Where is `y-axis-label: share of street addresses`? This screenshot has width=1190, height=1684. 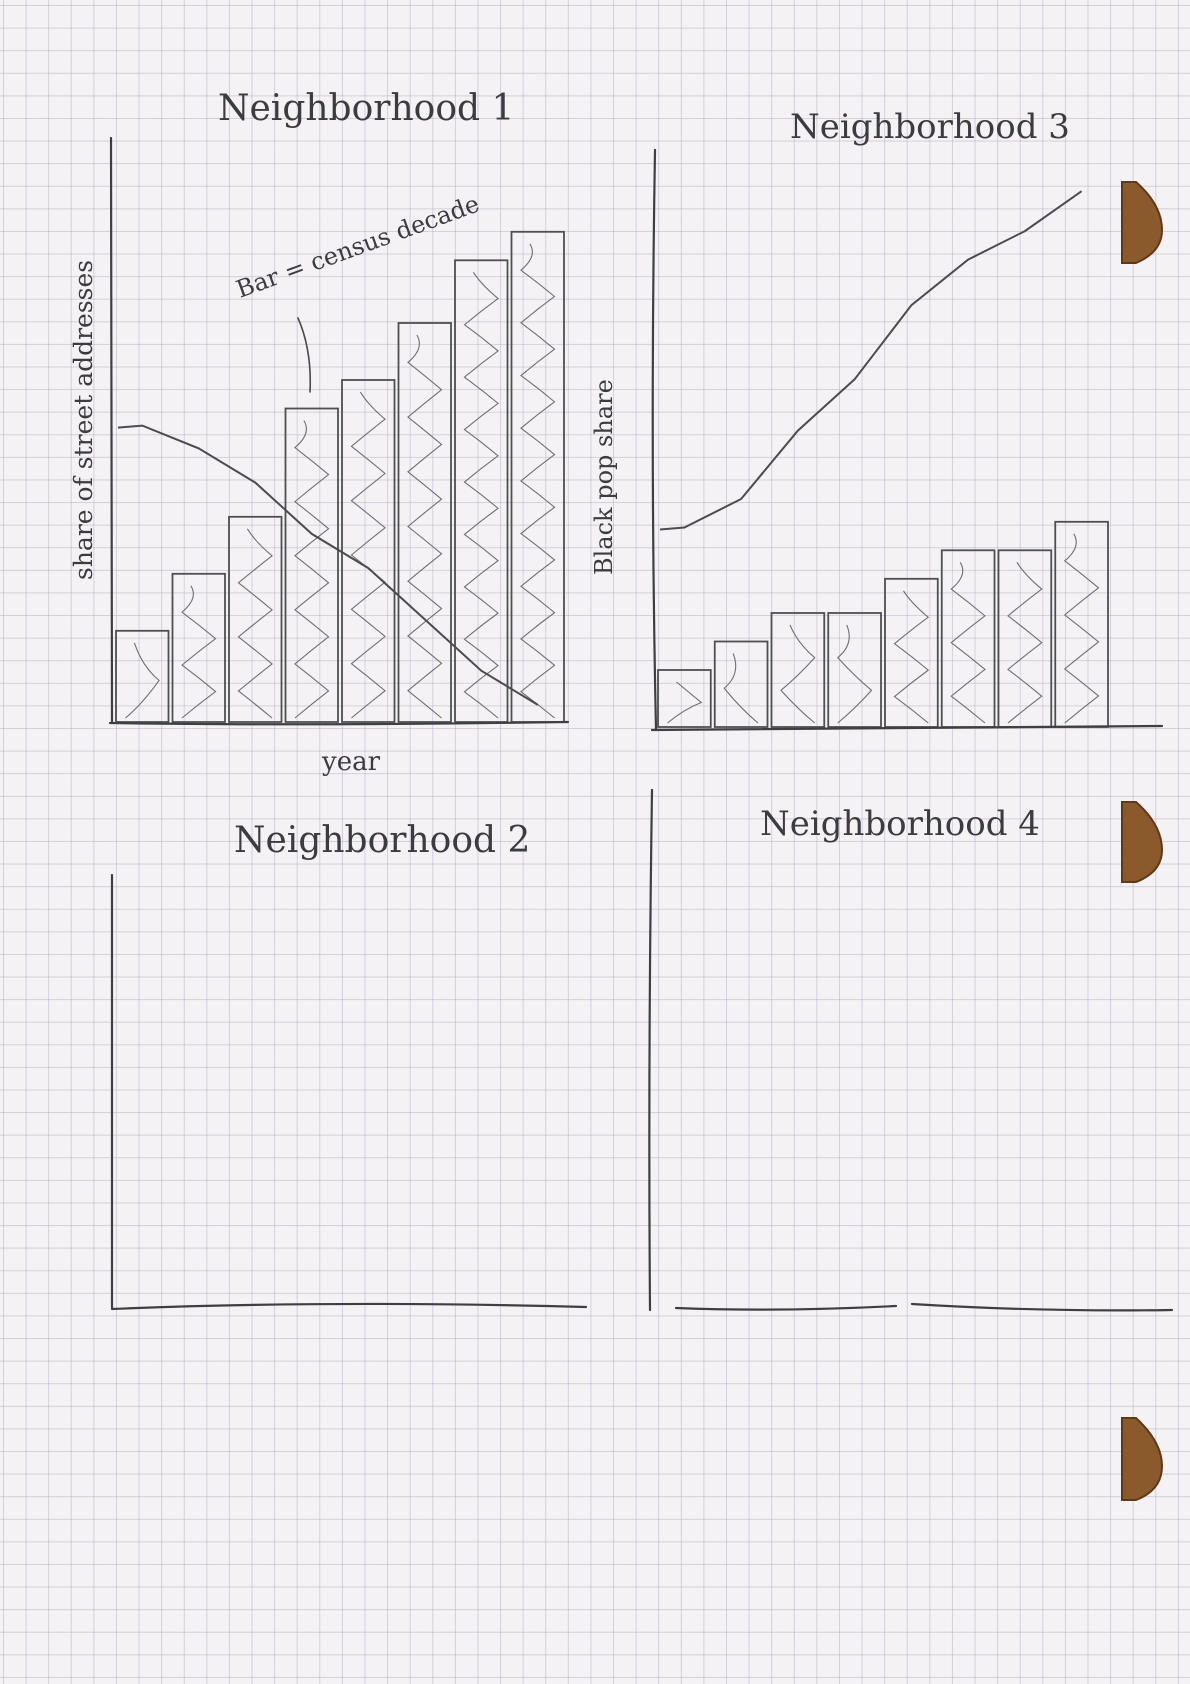 y-axis-label: share of street addresses is located at coordinates (83, 420).